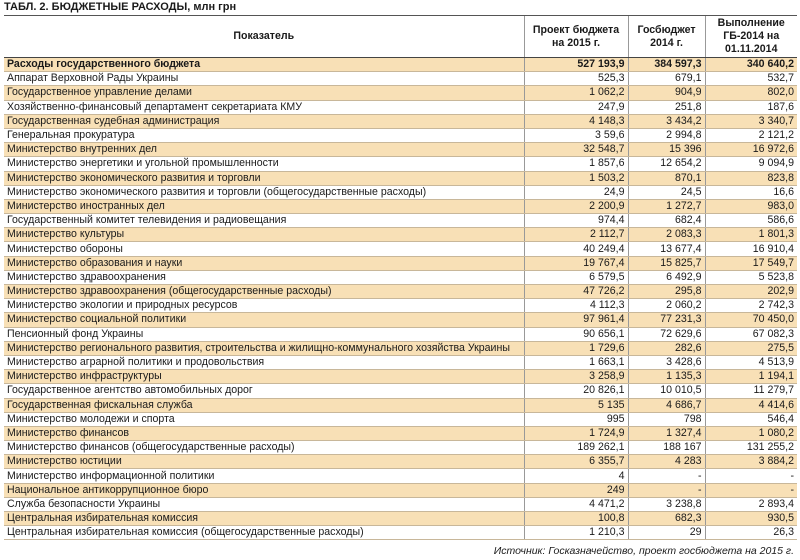  What do you see at coordinates (666, 419) in the screenshot?
I see `cell-value: 798` at bounding box center [666, 419].